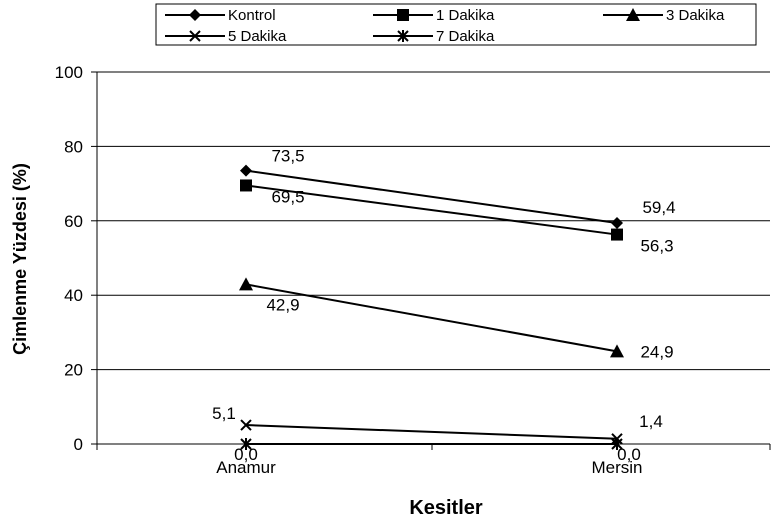 The image size is (781, 529). I want to click on y-tick-label: 100, so click(69, 72).